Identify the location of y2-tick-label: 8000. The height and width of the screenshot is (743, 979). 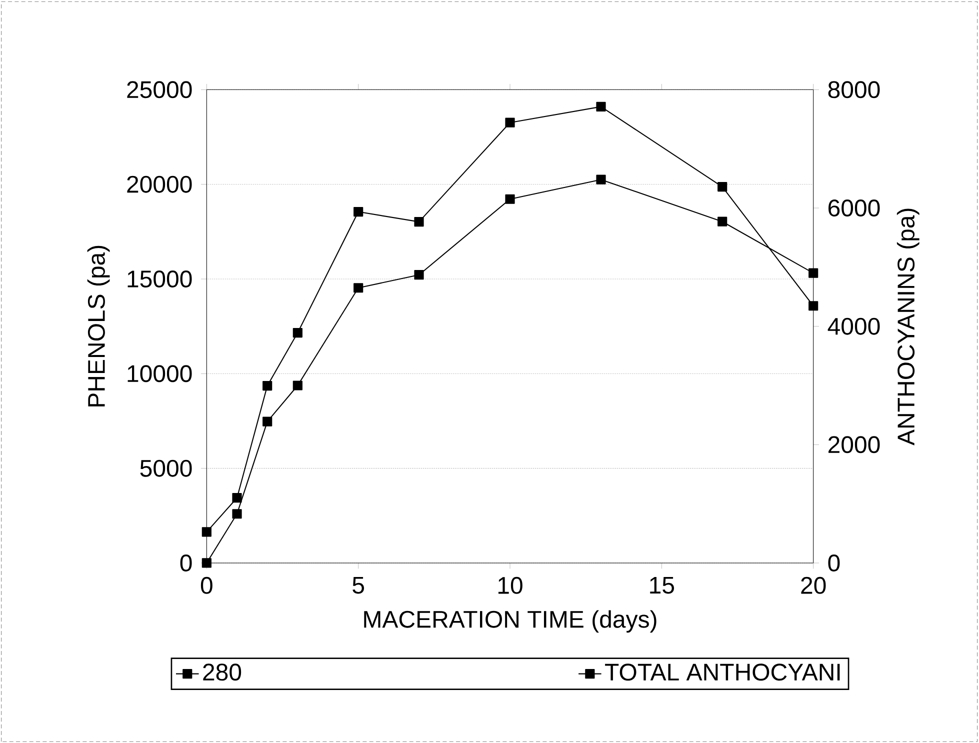
(854, 89).